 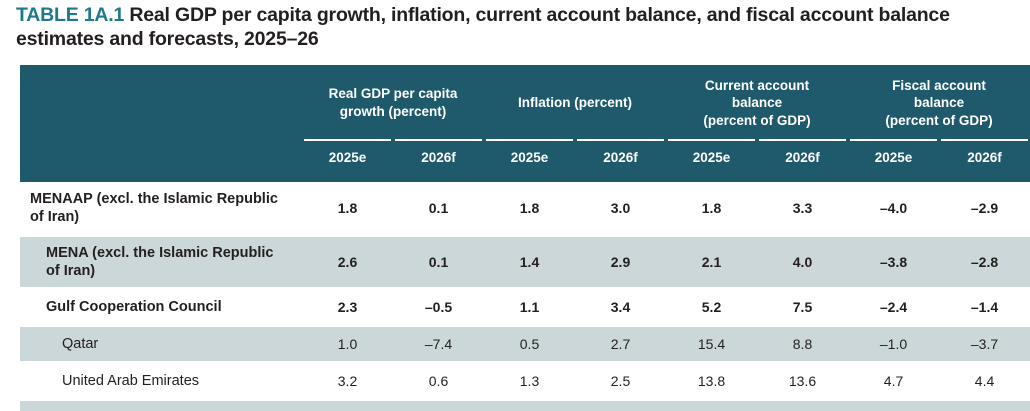 I want to click on group-header-inflation: Inflation (percent), so click(x=575, y=101).